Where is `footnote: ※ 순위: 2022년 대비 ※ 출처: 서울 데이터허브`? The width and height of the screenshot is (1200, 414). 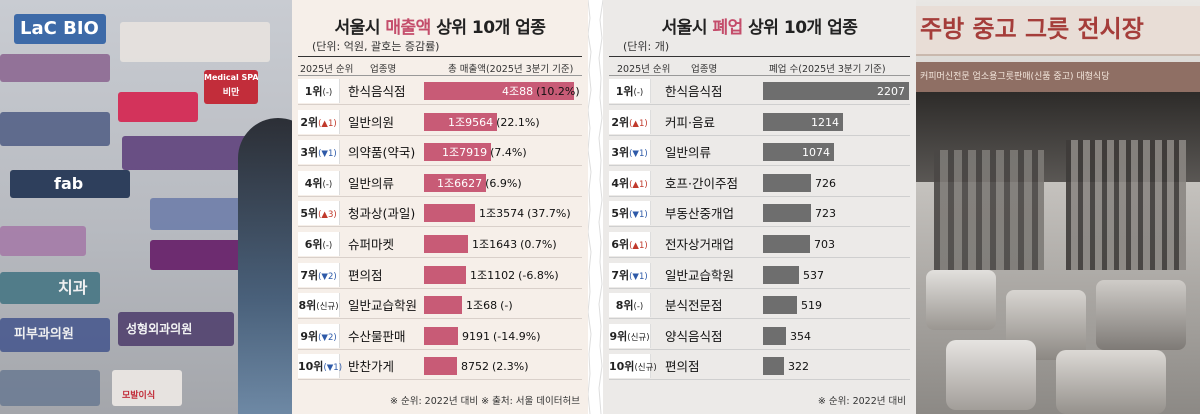
footnote: ※ 순위: 2022년 대비 ※ 출처: 서울 데이터허브 is located at coordinates (485, 401).